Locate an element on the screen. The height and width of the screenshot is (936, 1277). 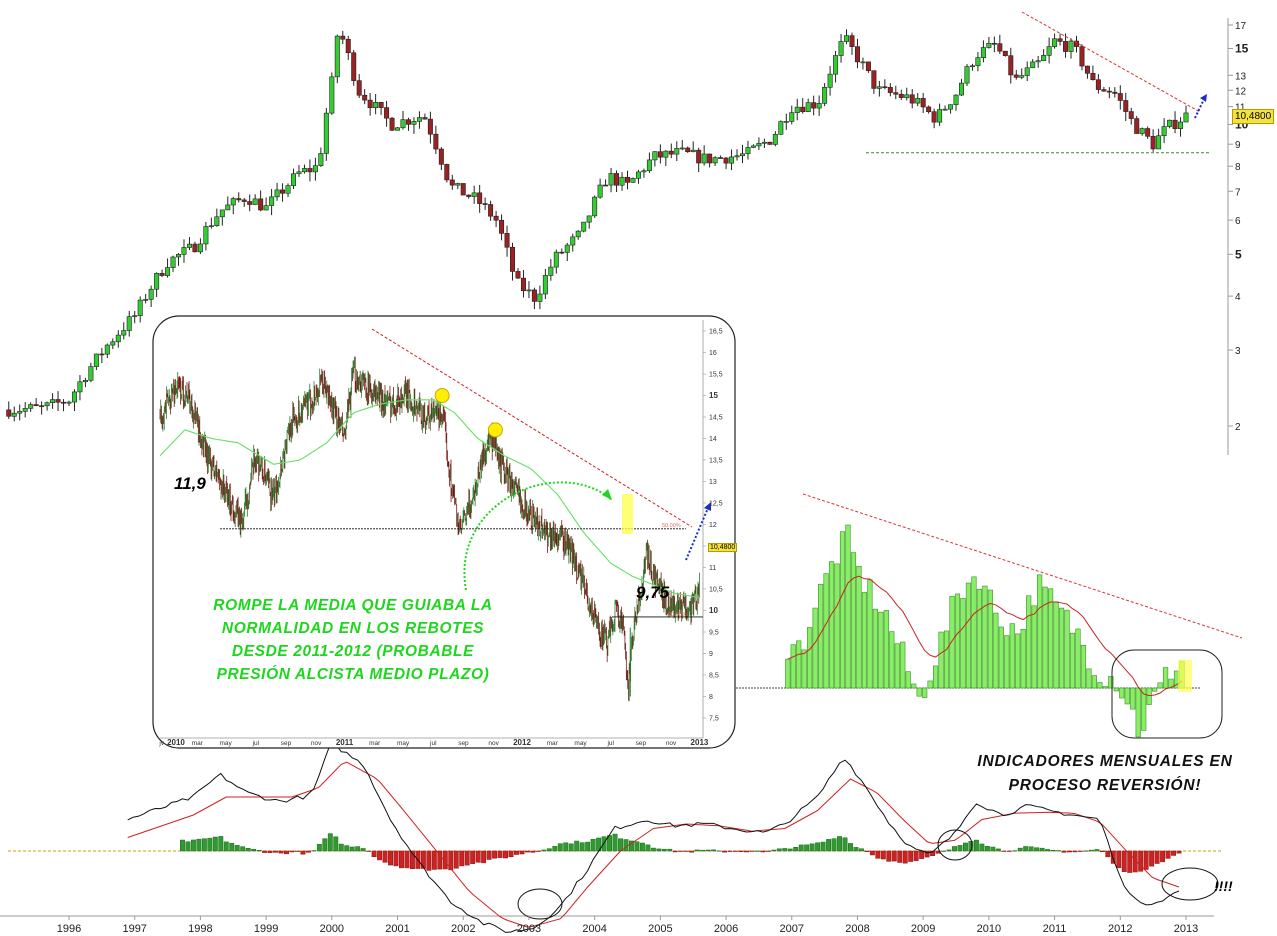
level-2-label: 9,75 is located at coordinates (653, 592).